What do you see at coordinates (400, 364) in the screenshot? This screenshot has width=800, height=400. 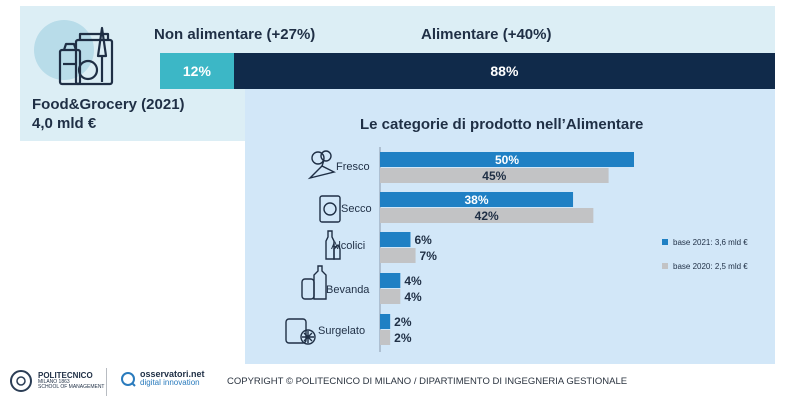 I see `footer-divider-line` at bounding box center [400, 364].